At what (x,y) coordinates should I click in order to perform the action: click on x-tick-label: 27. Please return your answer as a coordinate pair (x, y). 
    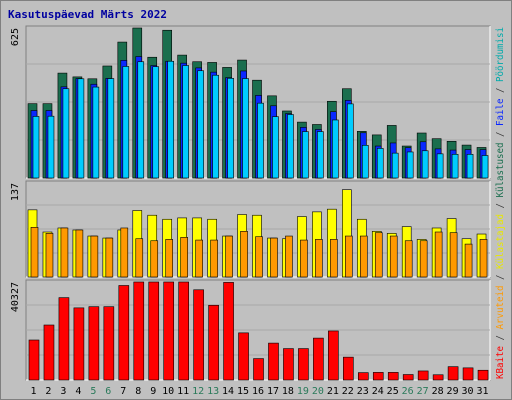
    Looking at the image, I should click on (423, 391).